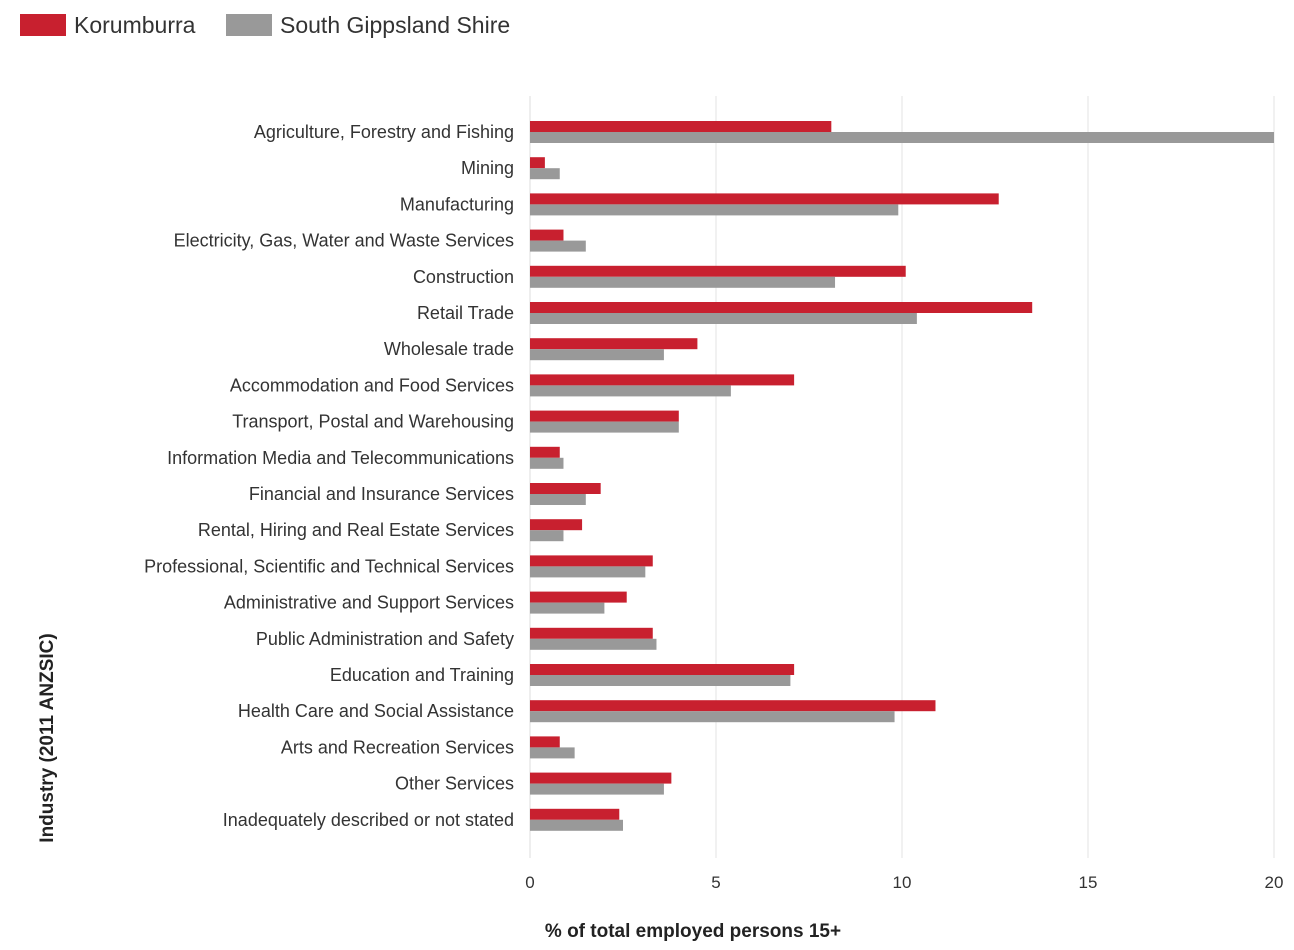 This screenshot has width=1294, height=950. Describe the element at coordinates (368, 820) in the screenshot. I see `category-label: Inadequately described or not stated` at that location.